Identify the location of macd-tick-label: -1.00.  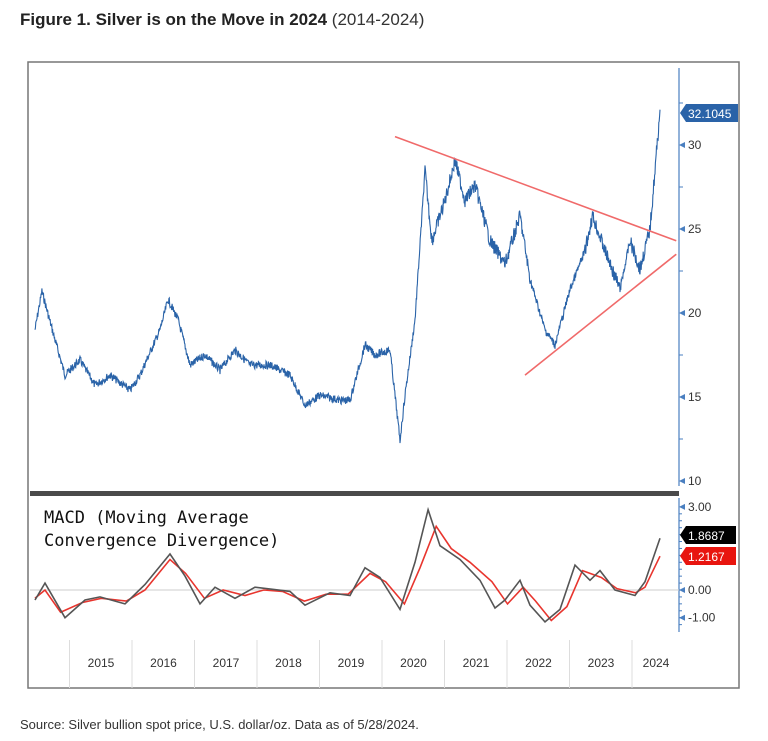
(702, 618).